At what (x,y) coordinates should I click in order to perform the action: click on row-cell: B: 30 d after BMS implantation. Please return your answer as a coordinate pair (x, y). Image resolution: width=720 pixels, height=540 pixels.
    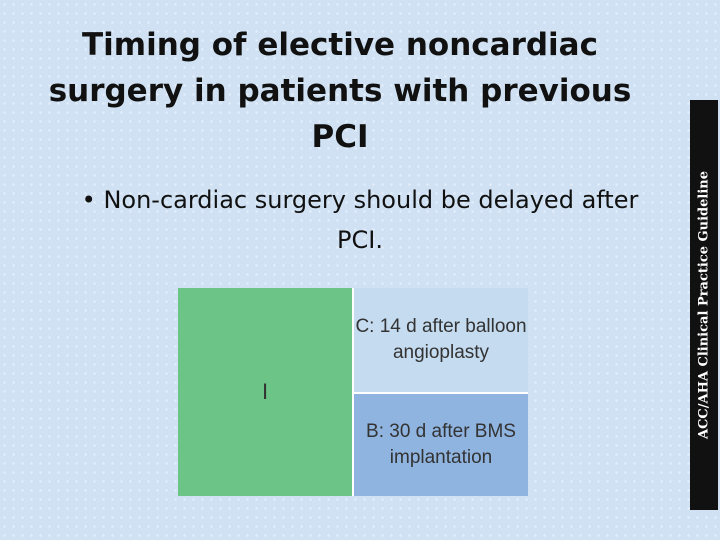
    Looking at the image, I should click on (441, 445).